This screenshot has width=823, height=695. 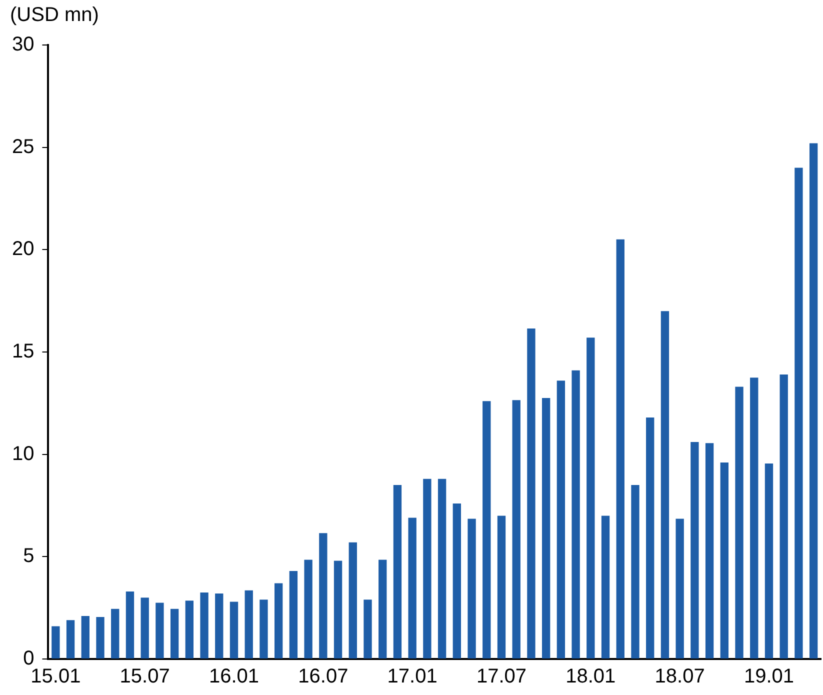 I want to click on y-tick-label: 10, so click(x=23, y=453).